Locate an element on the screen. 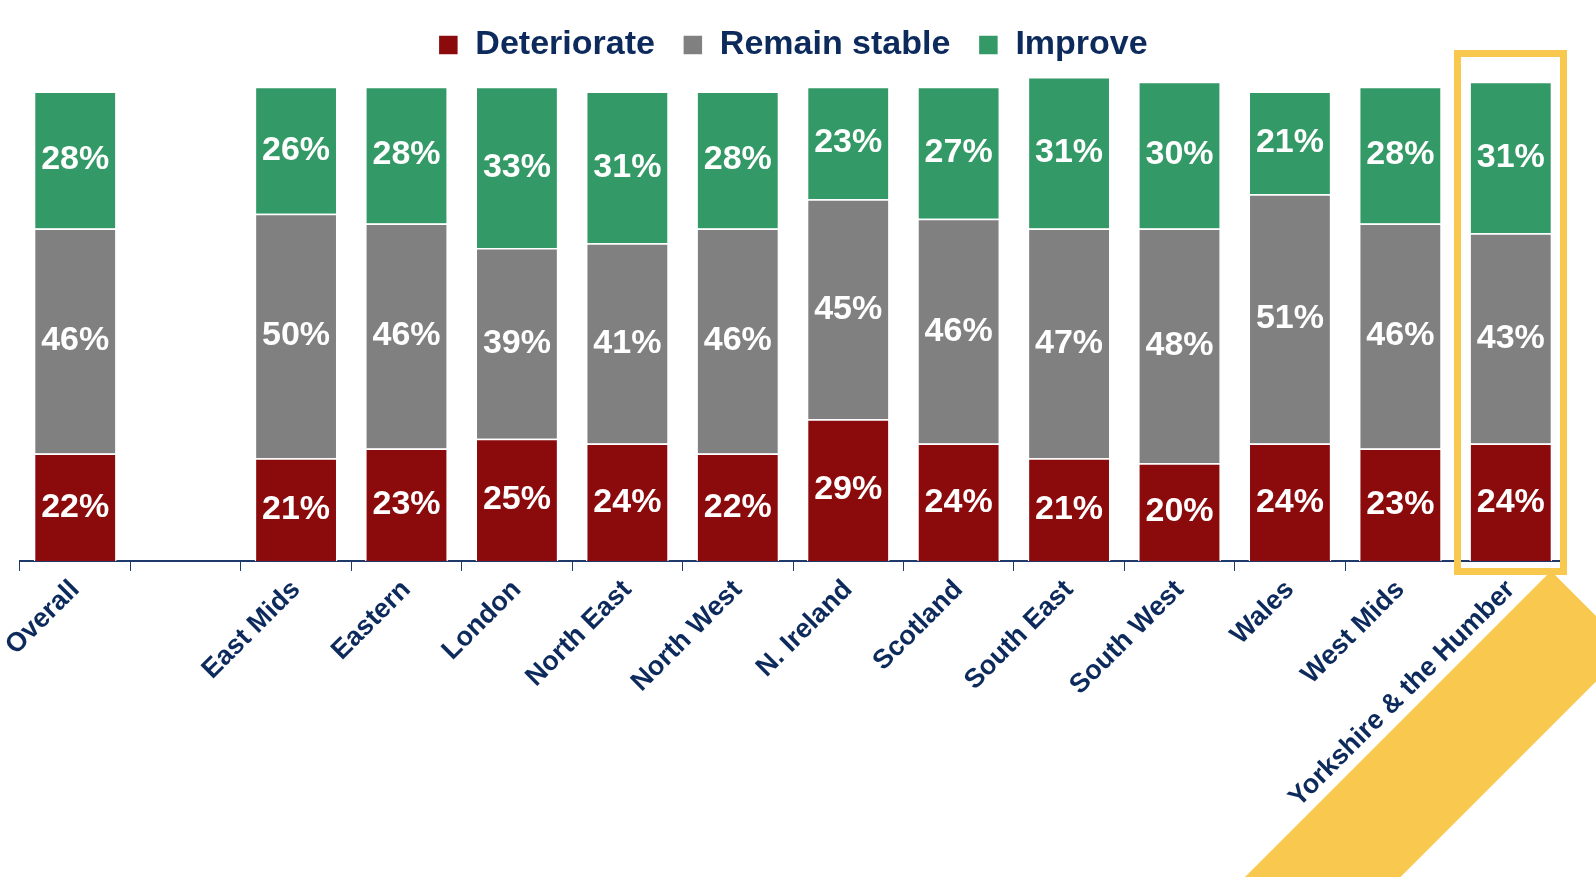 Image resolution: width=1596 pixels, height=877 pixels. data-label: 33% is located at coordinates (516, 164).